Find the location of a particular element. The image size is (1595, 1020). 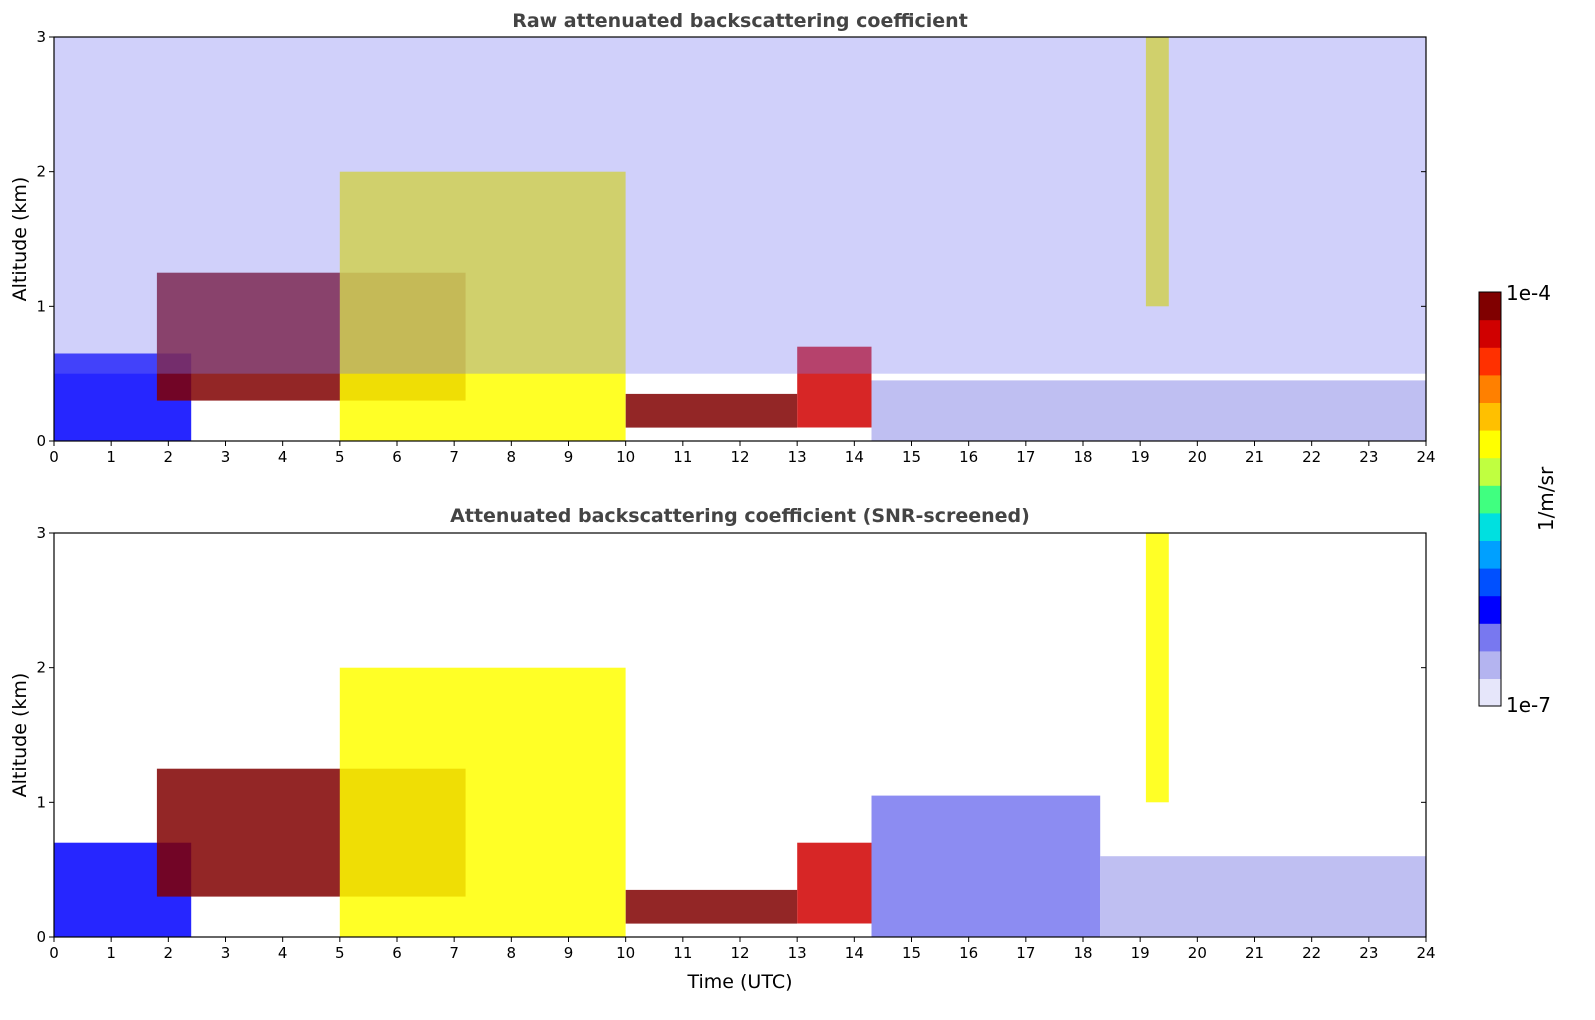

colorbar-scale is located at coordinates (1490, 499).